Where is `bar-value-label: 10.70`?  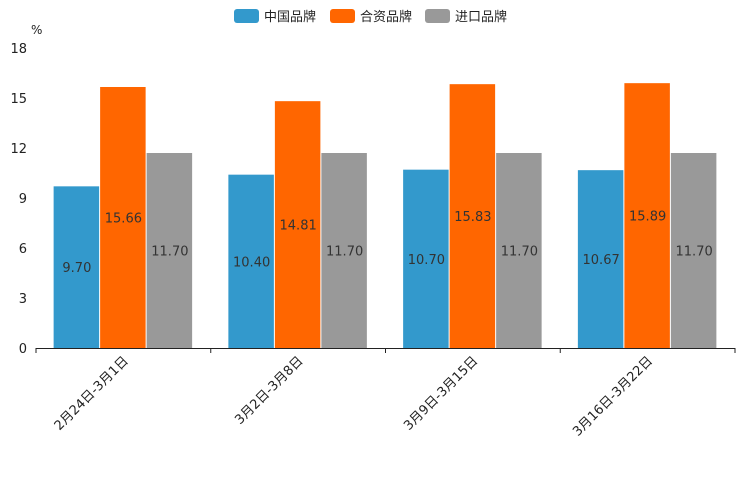 bar-value-label: 10.70 is located at coordinates (426, 260).